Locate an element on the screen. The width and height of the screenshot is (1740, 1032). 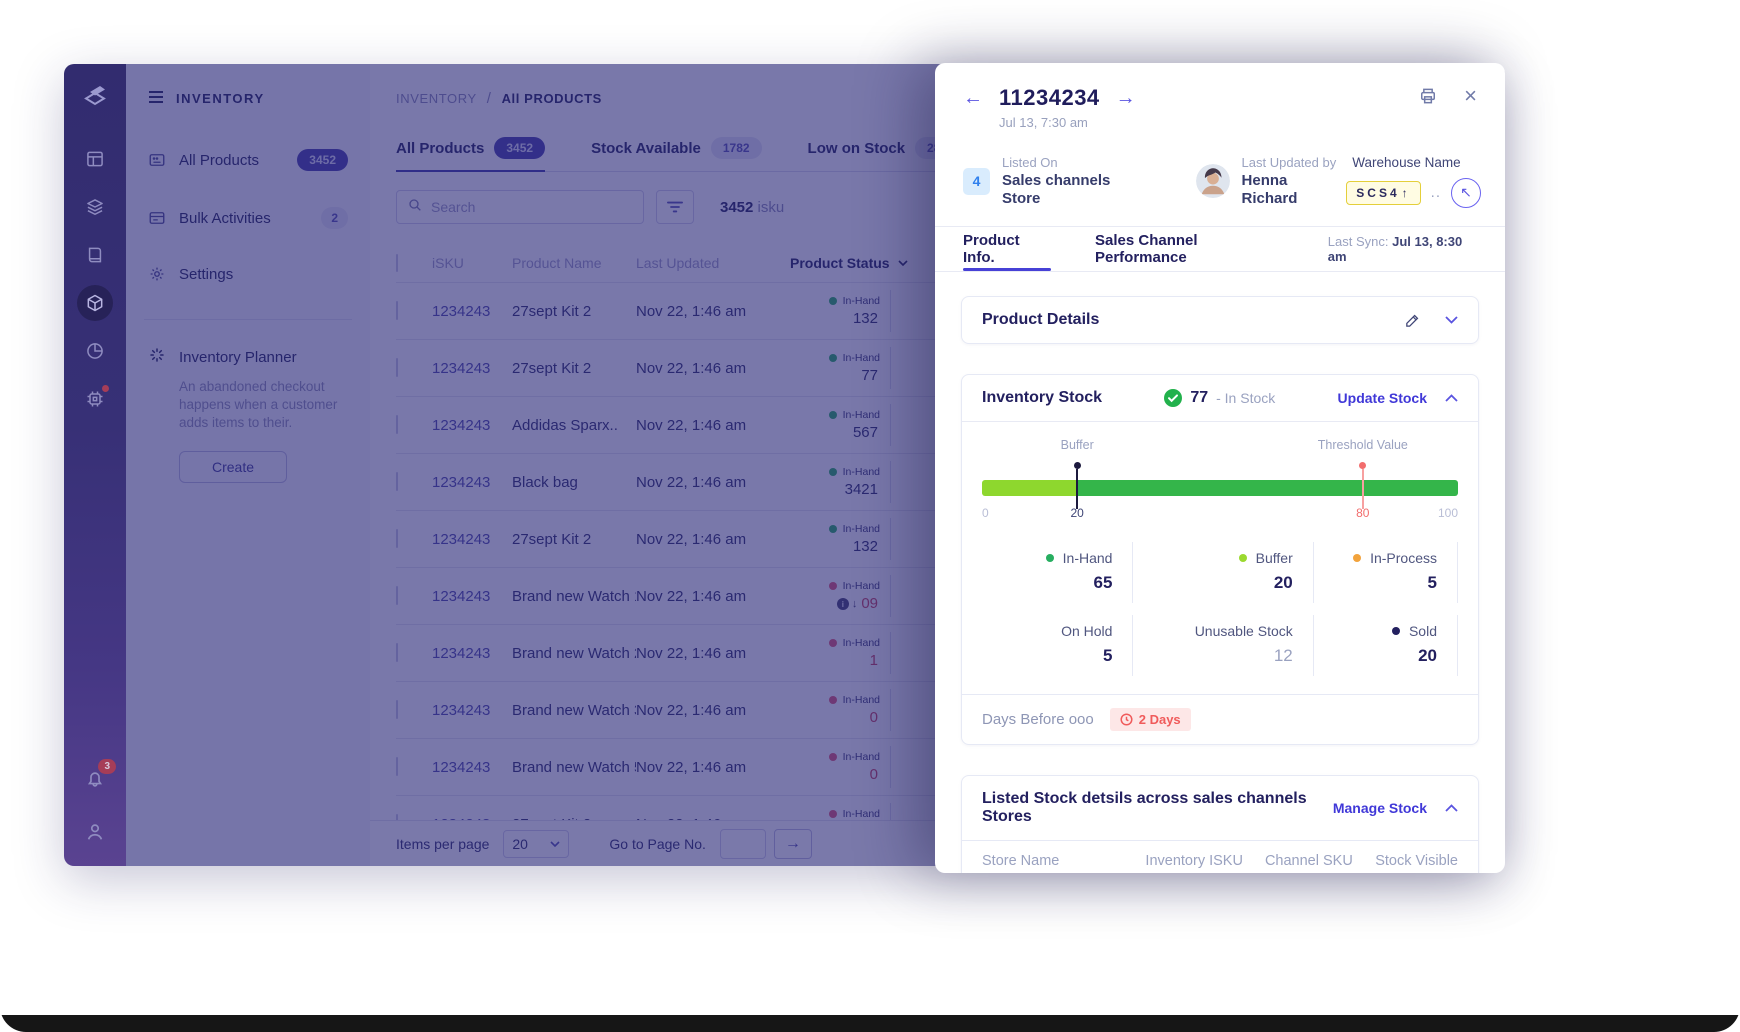
clock-icon is located at coordinates (1126, 719).